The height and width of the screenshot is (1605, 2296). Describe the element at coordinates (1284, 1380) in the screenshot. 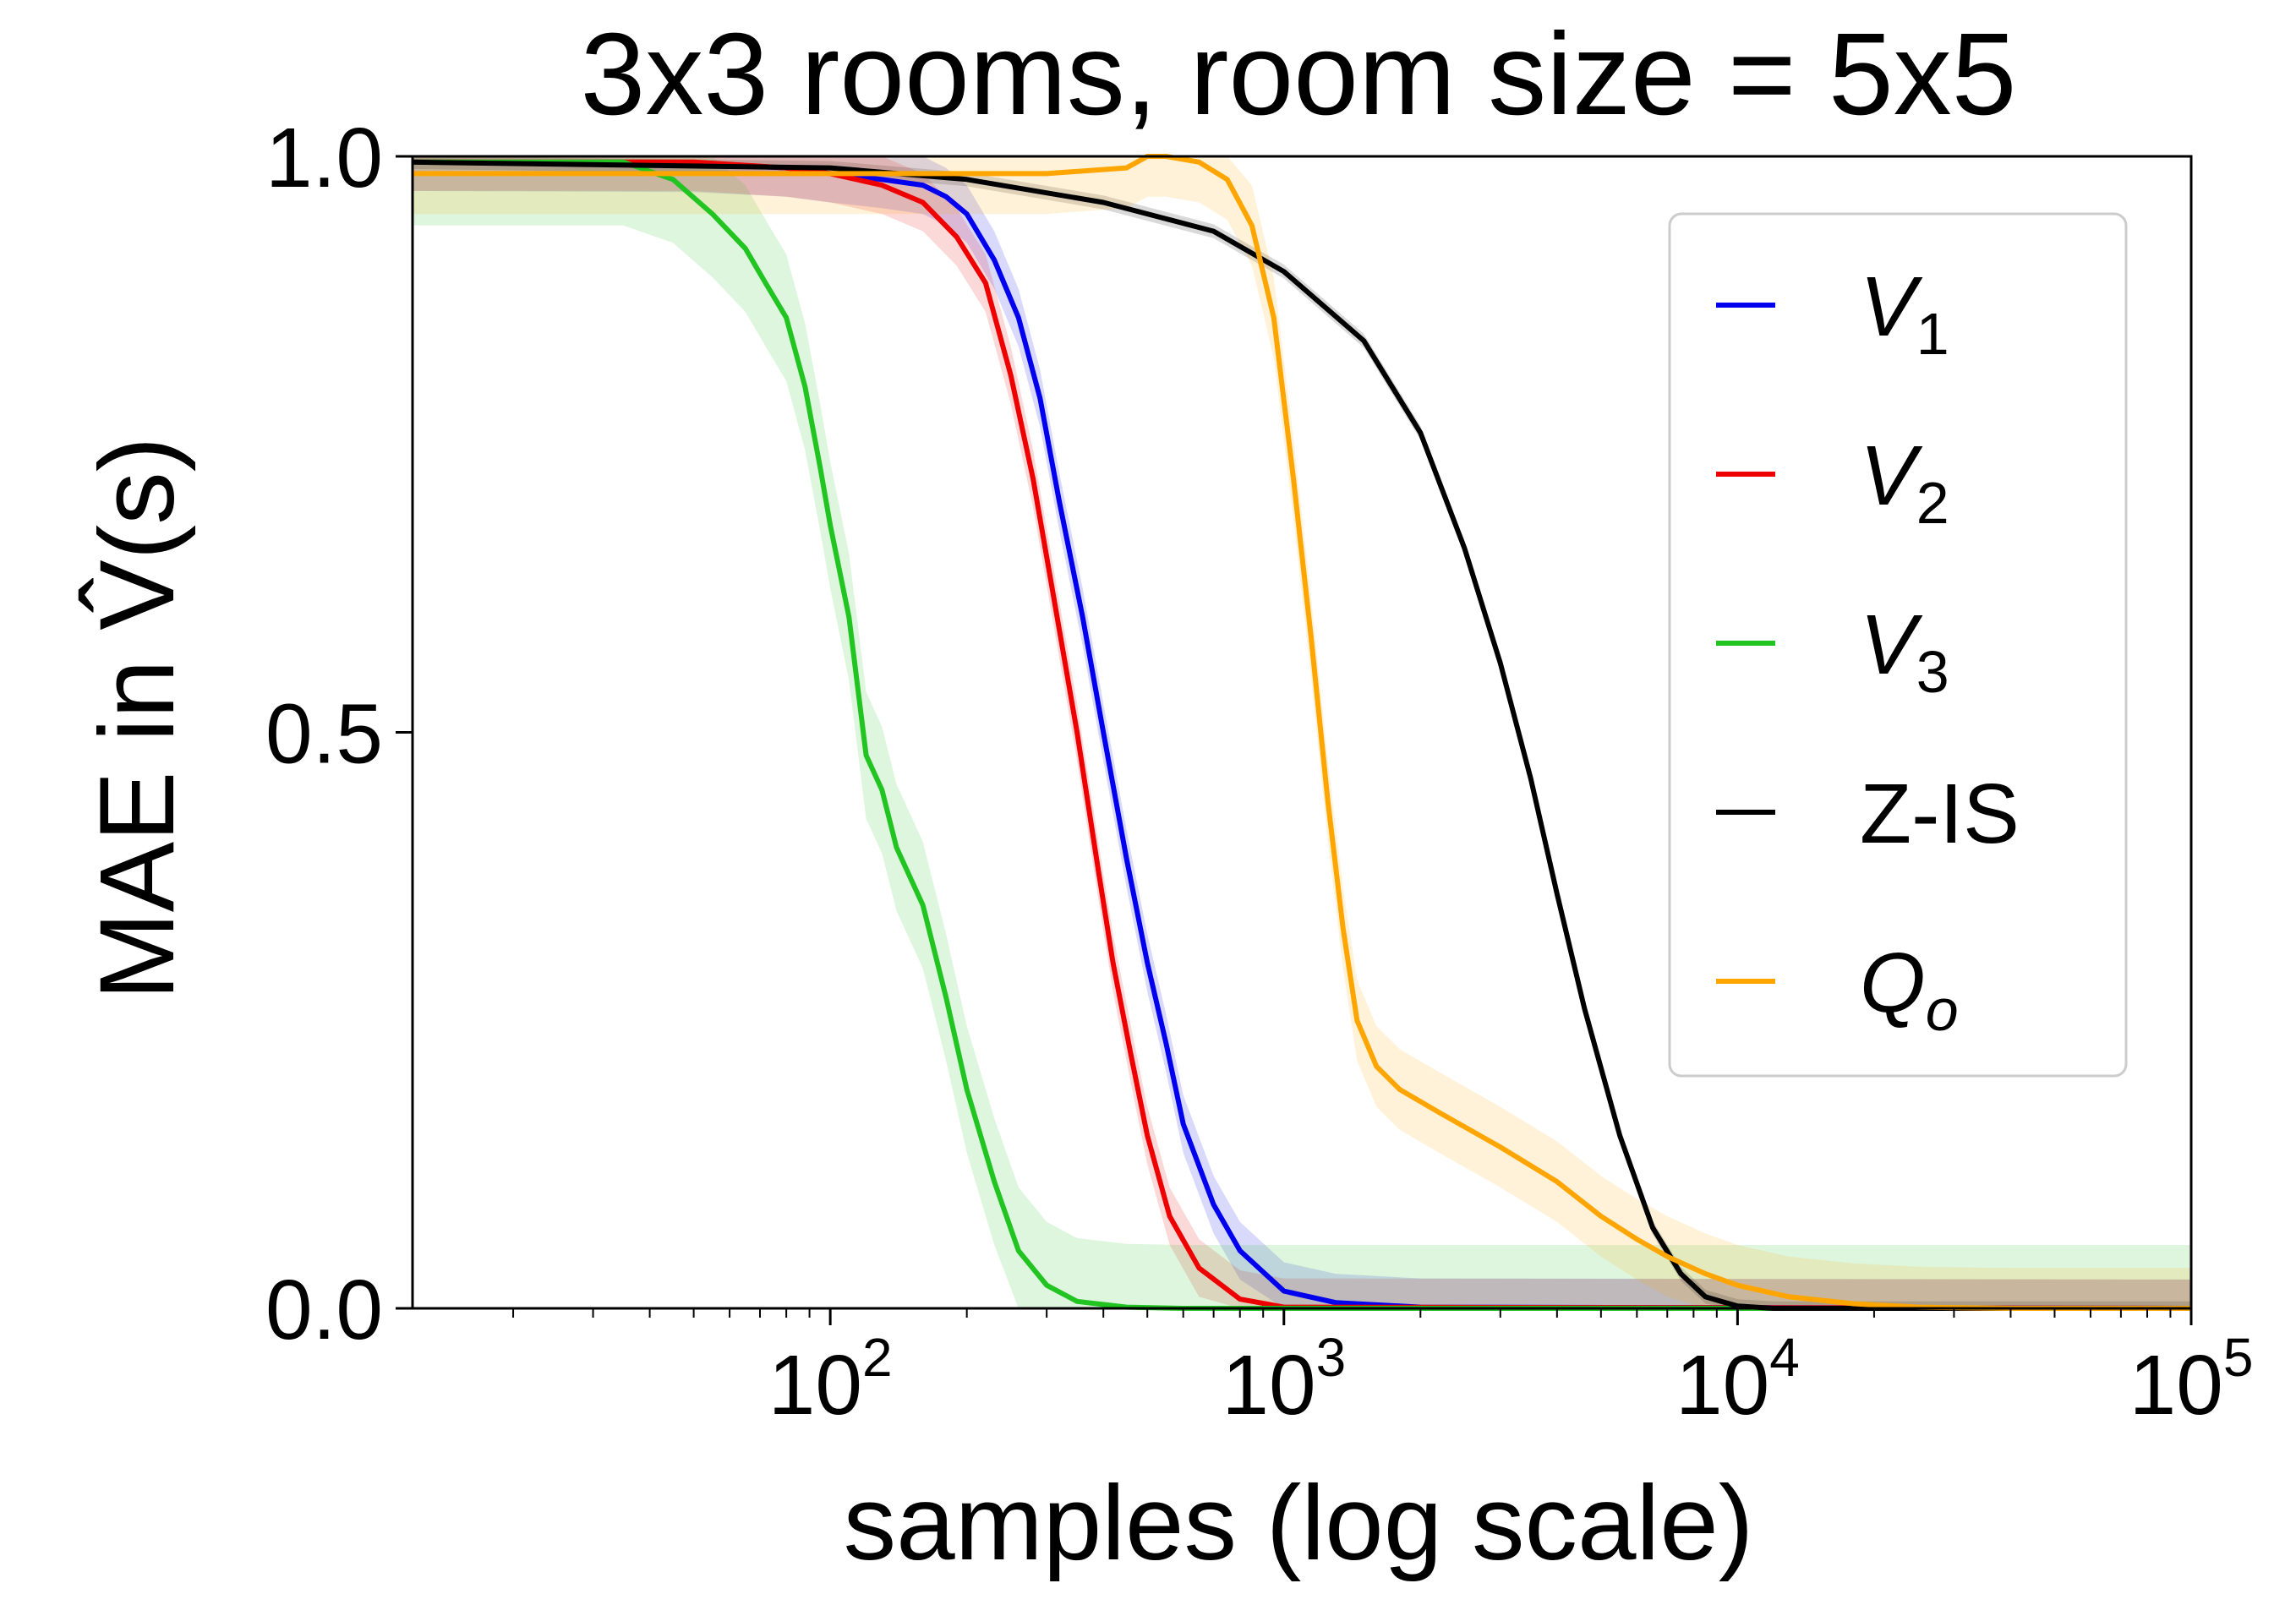

I see `x-tick-label: 10³` at that location.